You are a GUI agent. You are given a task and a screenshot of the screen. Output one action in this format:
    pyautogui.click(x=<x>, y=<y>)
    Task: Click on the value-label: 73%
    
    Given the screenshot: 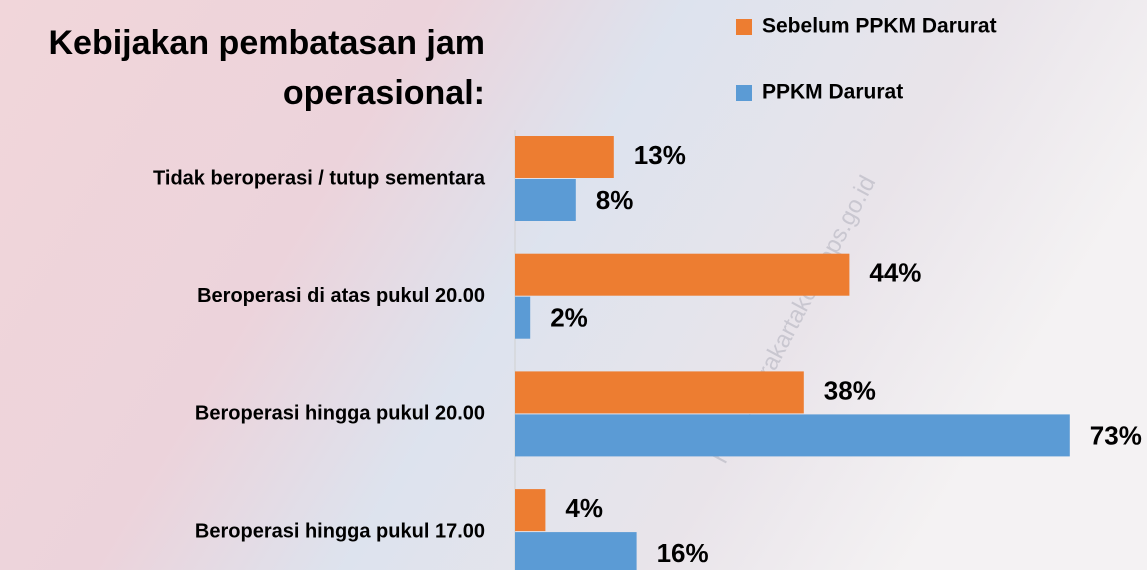 What is the action you would take?
    pyautogui.click(x=1116, y=435)
    